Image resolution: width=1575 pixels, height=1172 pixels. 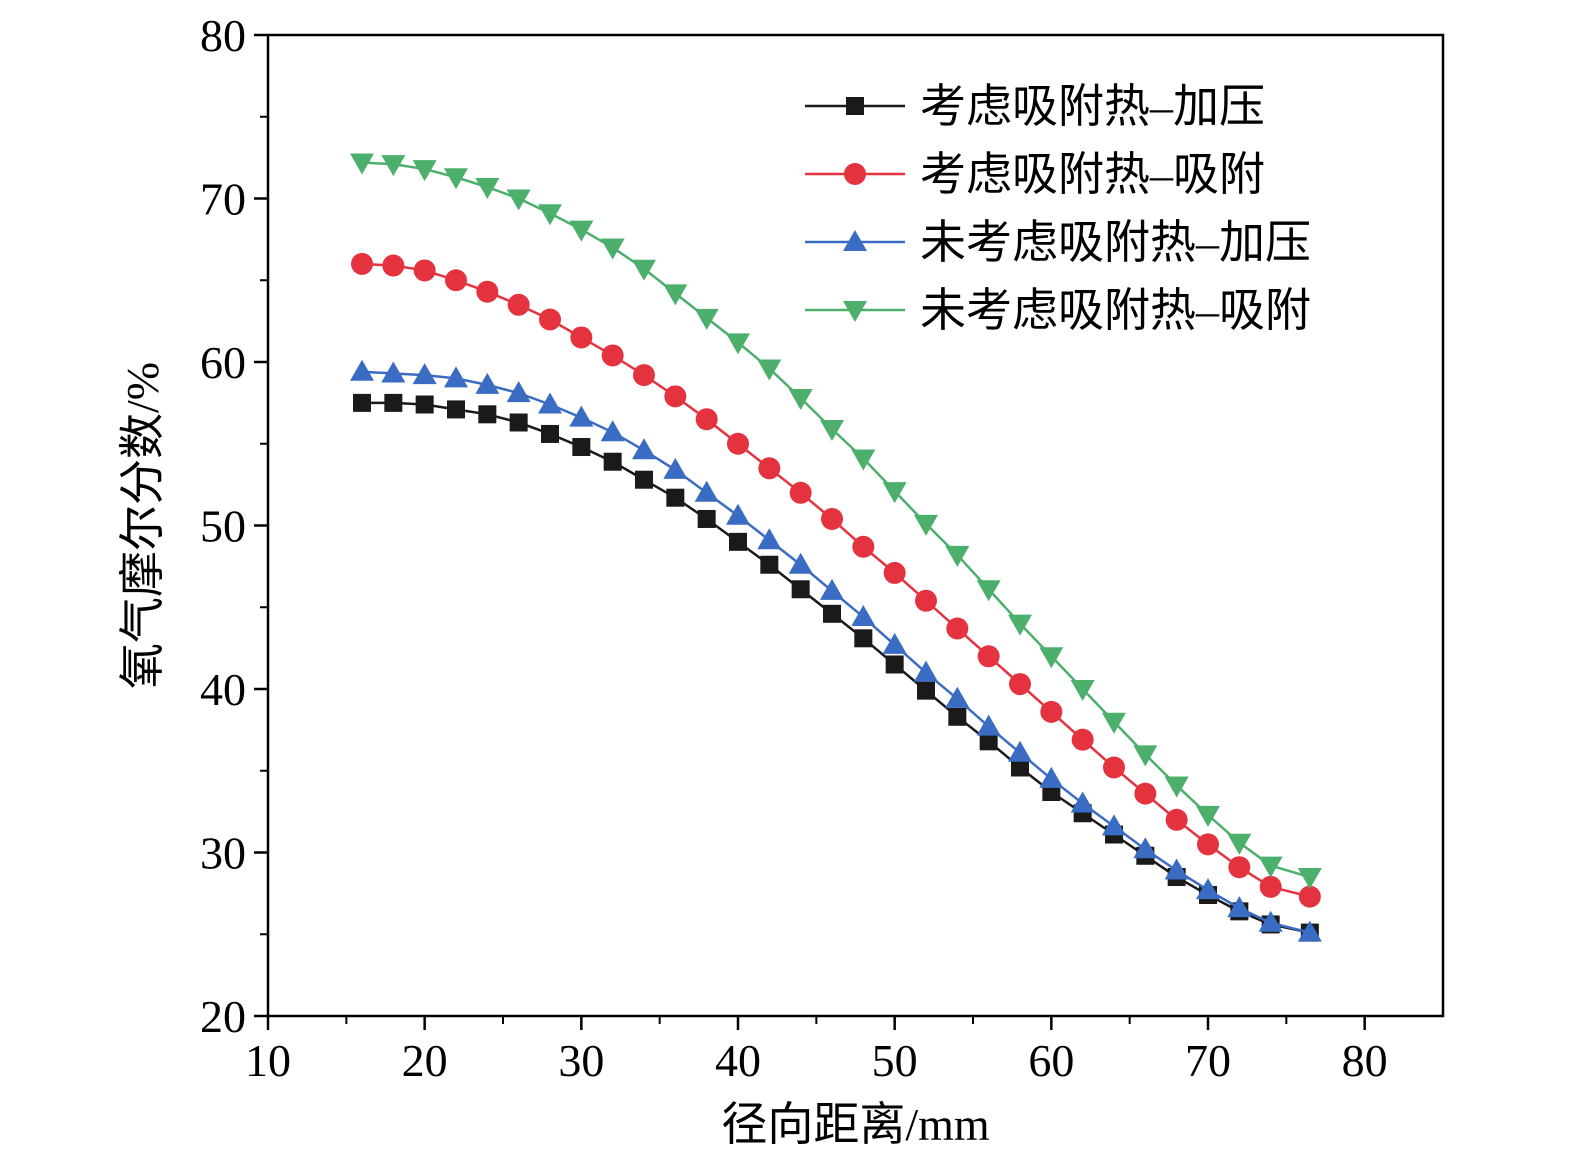 What do you see at coordinates (1365, 1060) in the screenshot?
I see `x-tick-label: 80` at bounding box center [1365, 1060].